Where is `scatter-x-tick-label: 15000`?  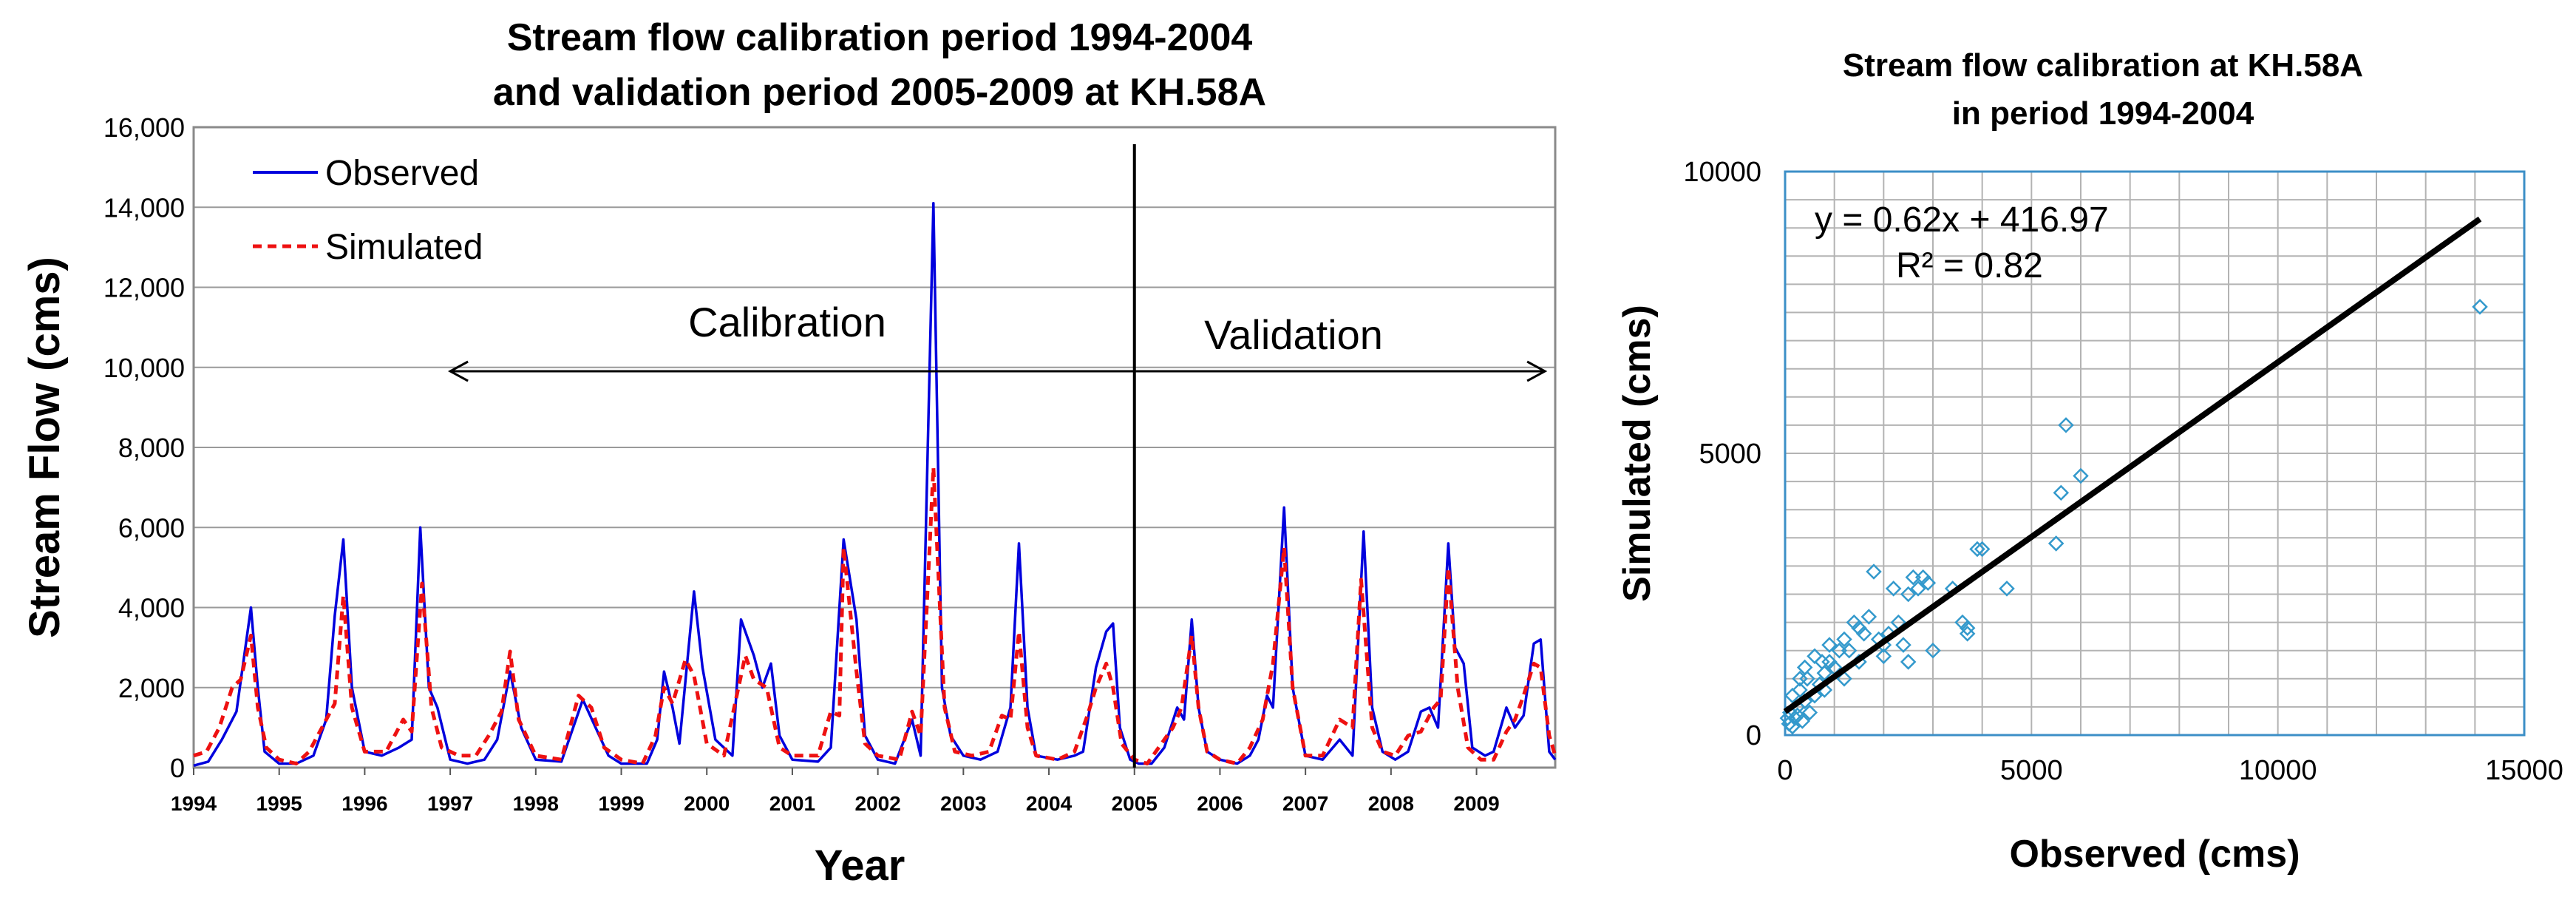
scatter-x-tick-label: 15000 is located at coordinates (2524, 770).